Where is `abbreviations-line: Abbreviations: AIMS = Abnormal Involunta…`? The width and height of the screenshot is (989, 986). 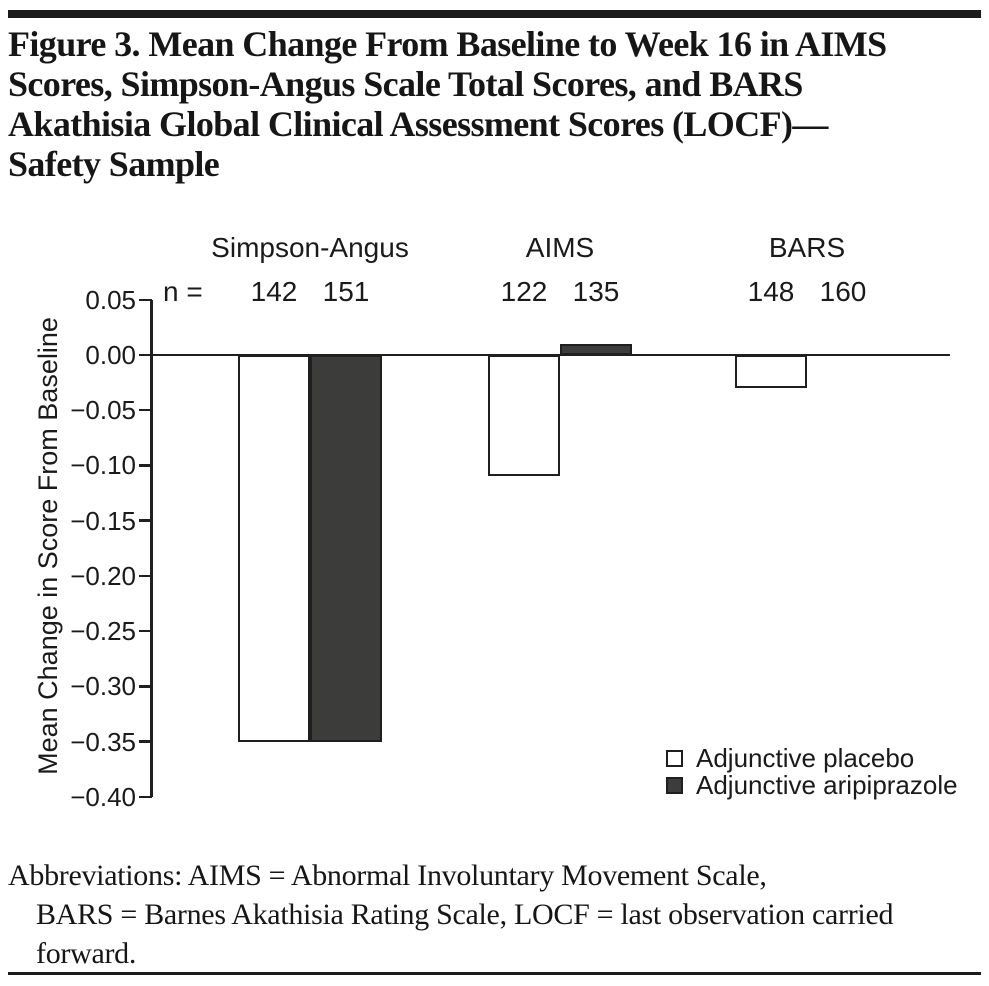 abbreviations-line: Abbreviations: AIMS = Abnormal Involunta… is located at coordinates (387, 875).